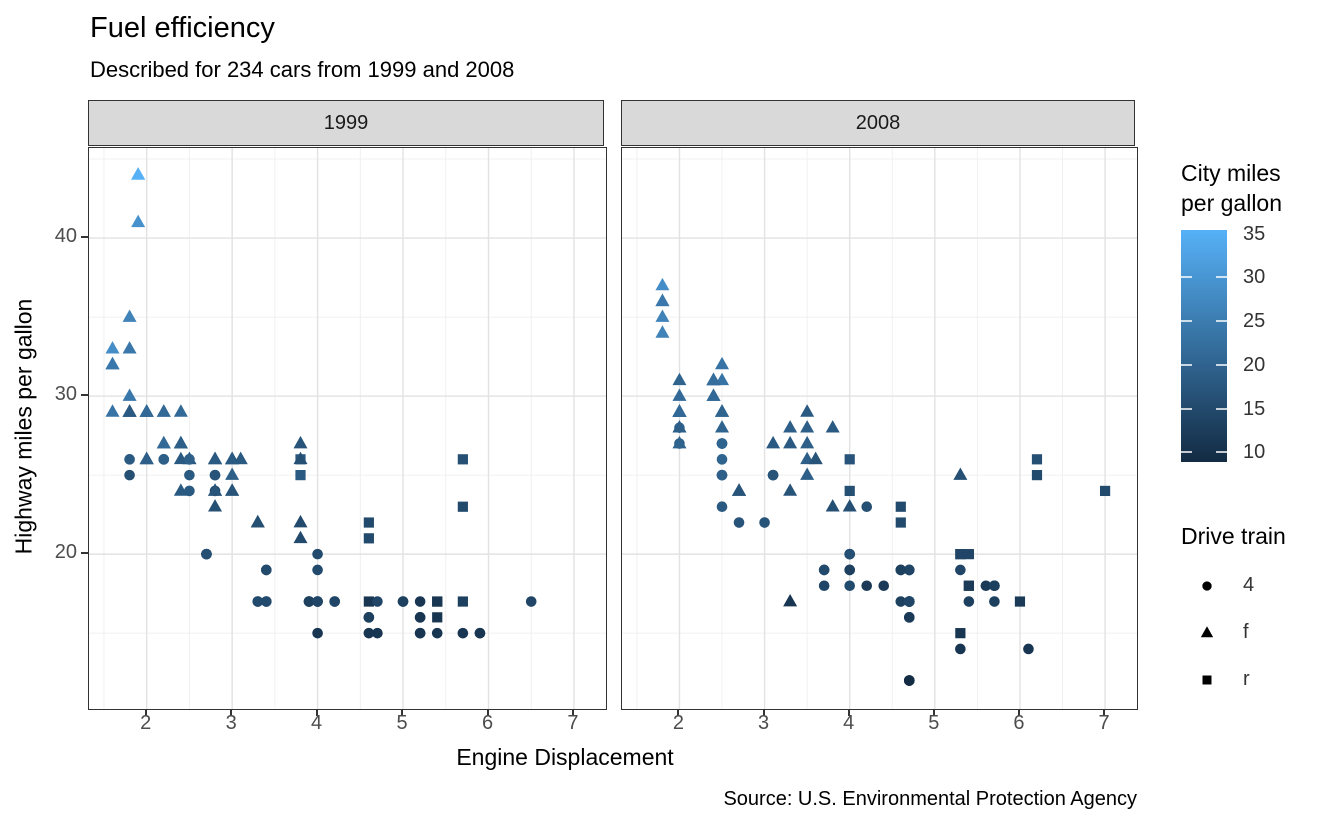 The height and width of the screenshot is (830, 1344). I want to click on y-tick-label: 30, so click(65, 394).